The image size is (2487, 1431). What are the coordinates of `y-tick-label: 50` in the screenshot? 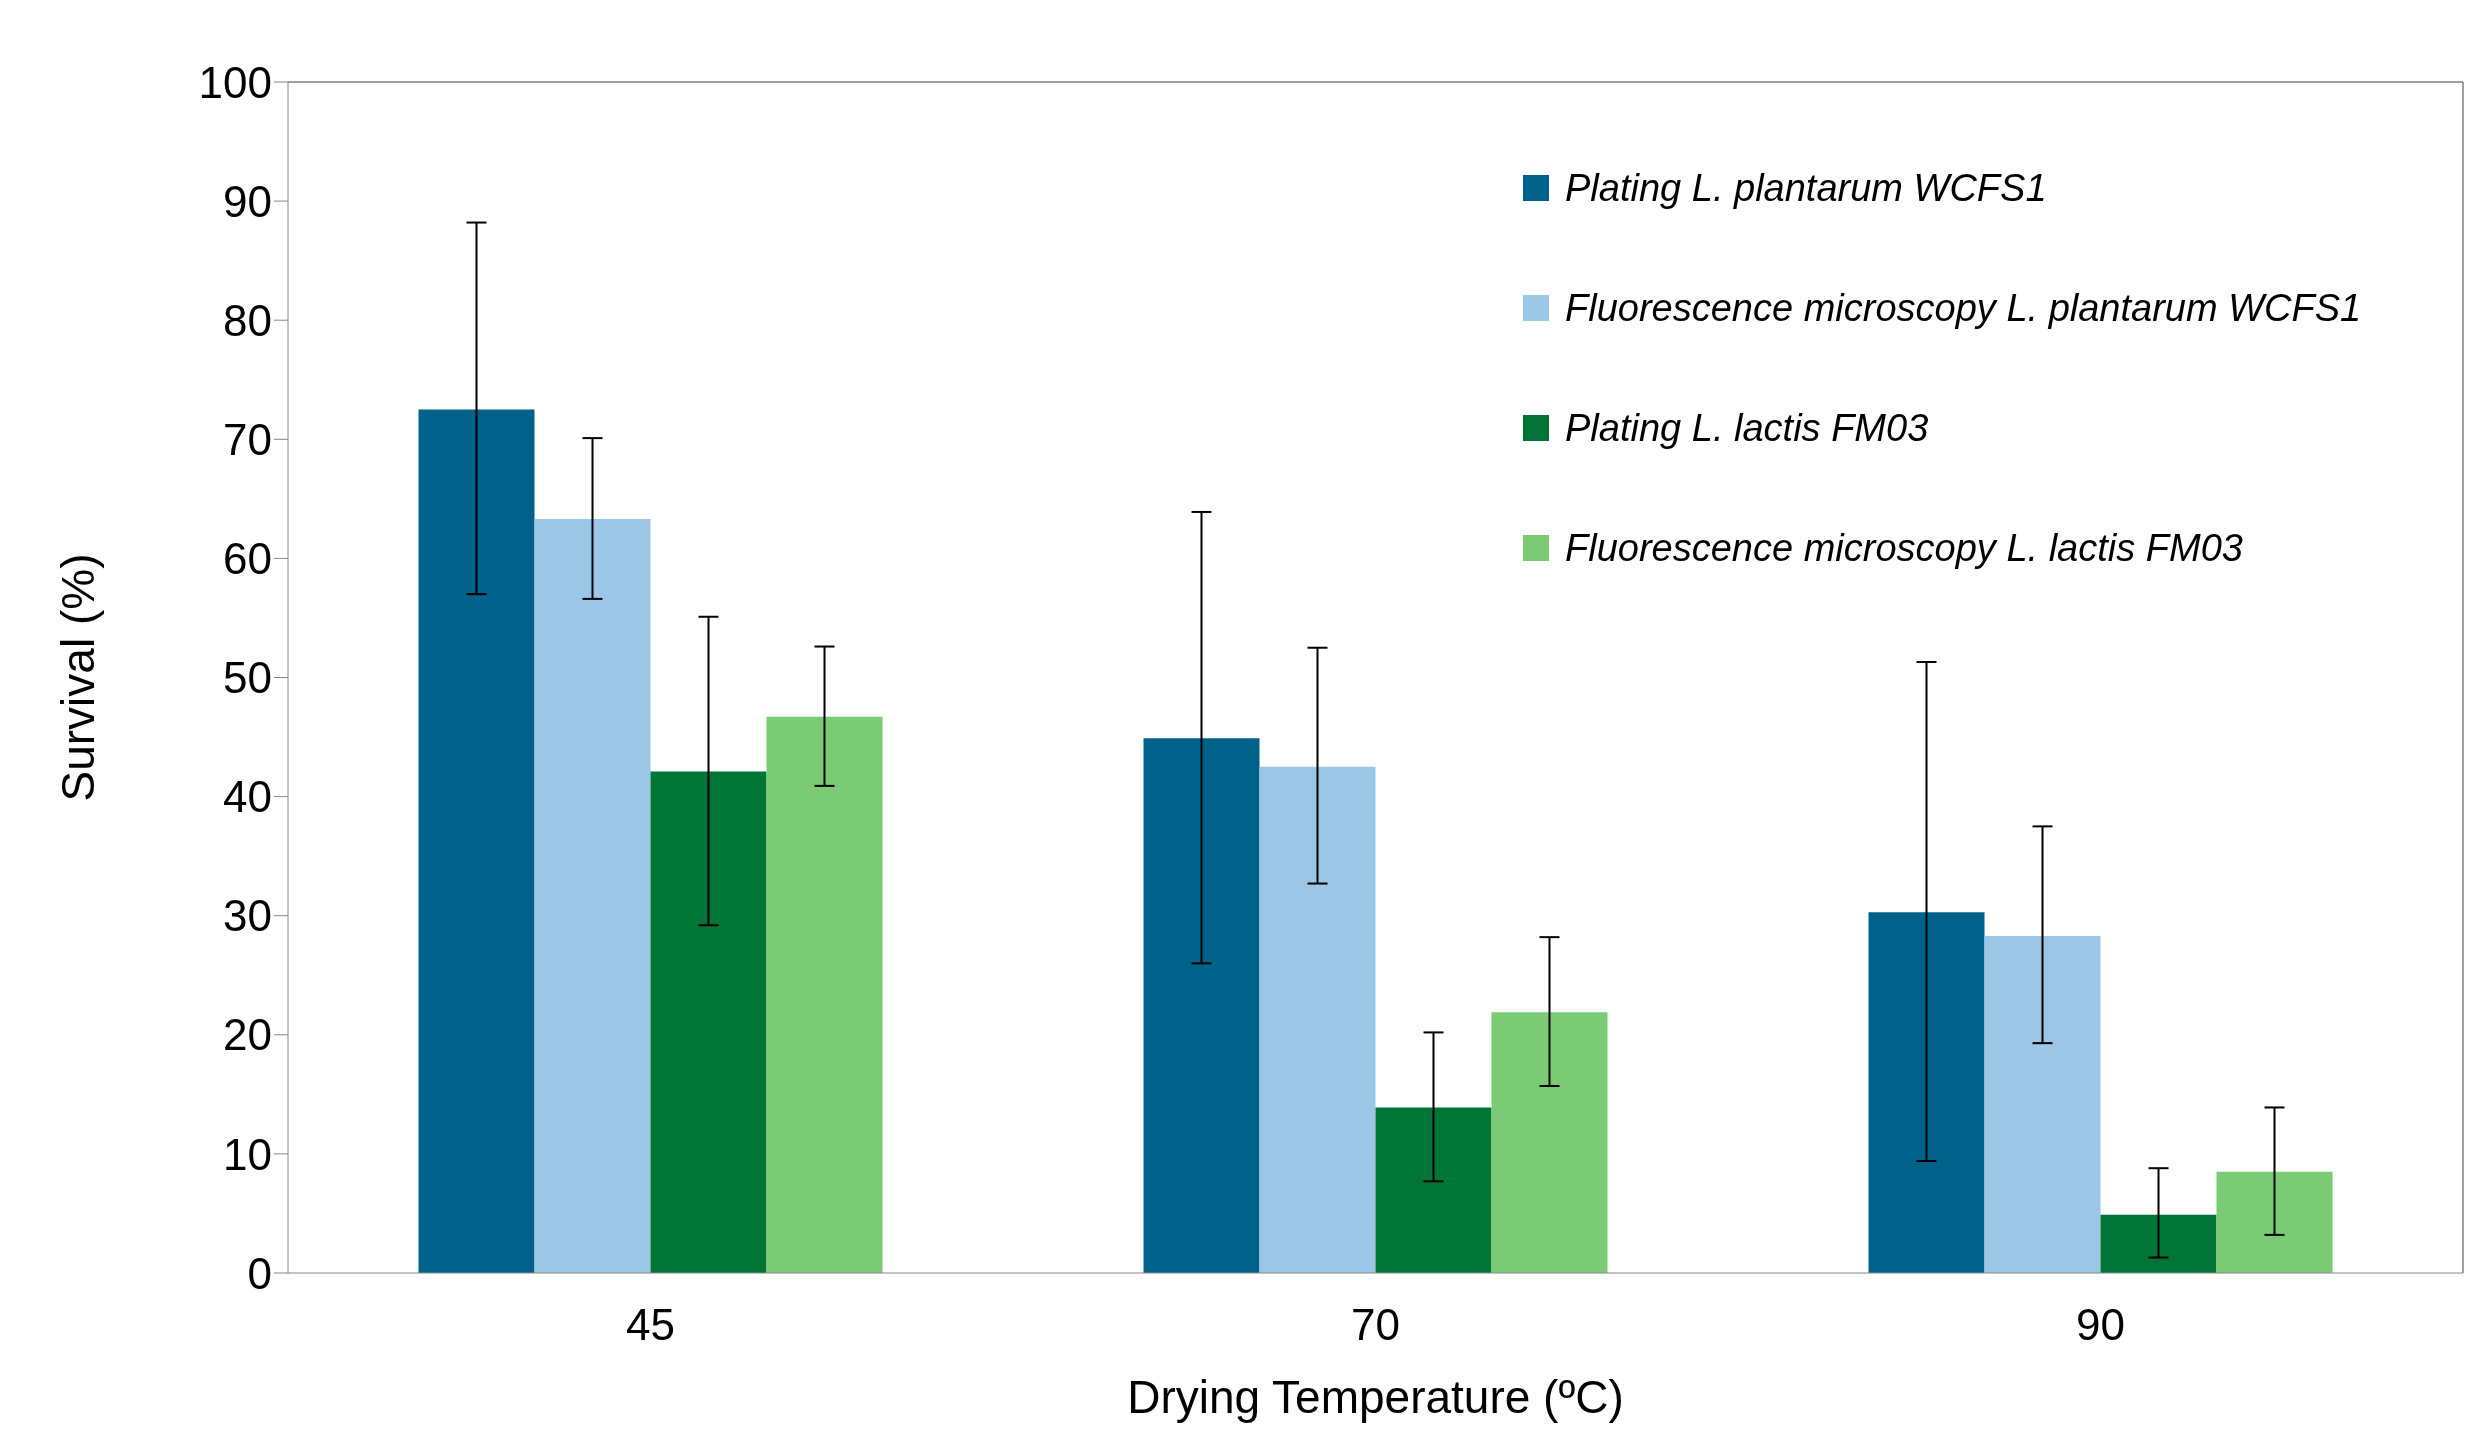 It's located at (247, 678).